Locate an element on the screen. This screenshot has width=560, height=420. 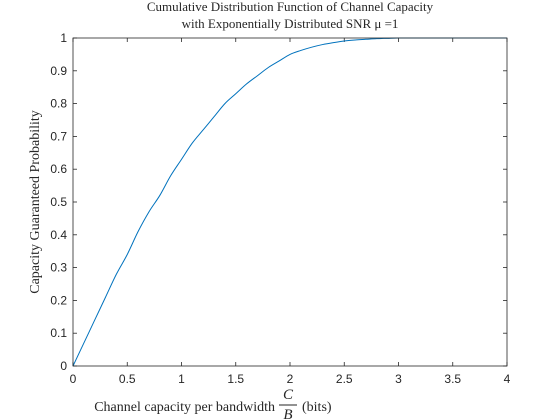
x-tick-label: 0 is located at coordinates (73, 379).